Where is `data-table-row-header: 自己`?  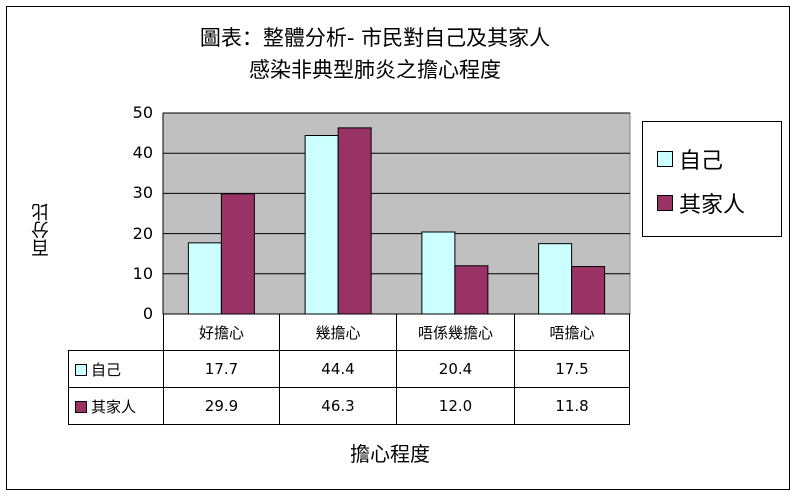 data-table-row-header: 自己 is located at coordinates (116, 369).